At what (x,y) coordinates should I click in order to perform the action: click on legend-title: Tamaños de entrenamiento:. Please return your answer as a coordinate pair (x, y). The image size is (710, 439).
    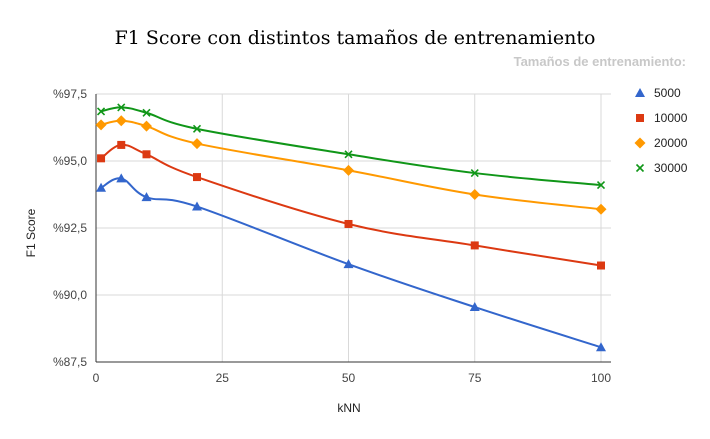
    Looking at the image, I should click on (600, 61).